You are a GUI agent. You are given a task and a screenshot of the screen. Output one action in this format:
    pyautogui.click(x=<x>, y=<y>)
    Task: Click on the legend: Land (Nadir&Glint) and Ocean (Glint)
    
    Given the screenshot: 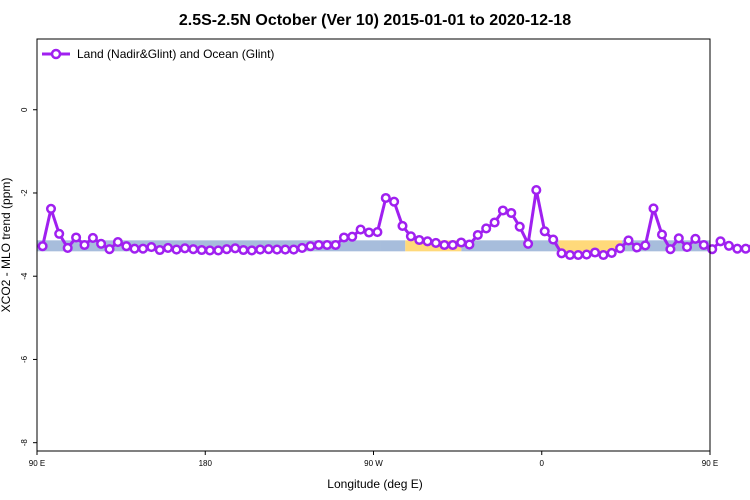 What is the action you would take?
    pyautogui.click(x=158, y=54)
    